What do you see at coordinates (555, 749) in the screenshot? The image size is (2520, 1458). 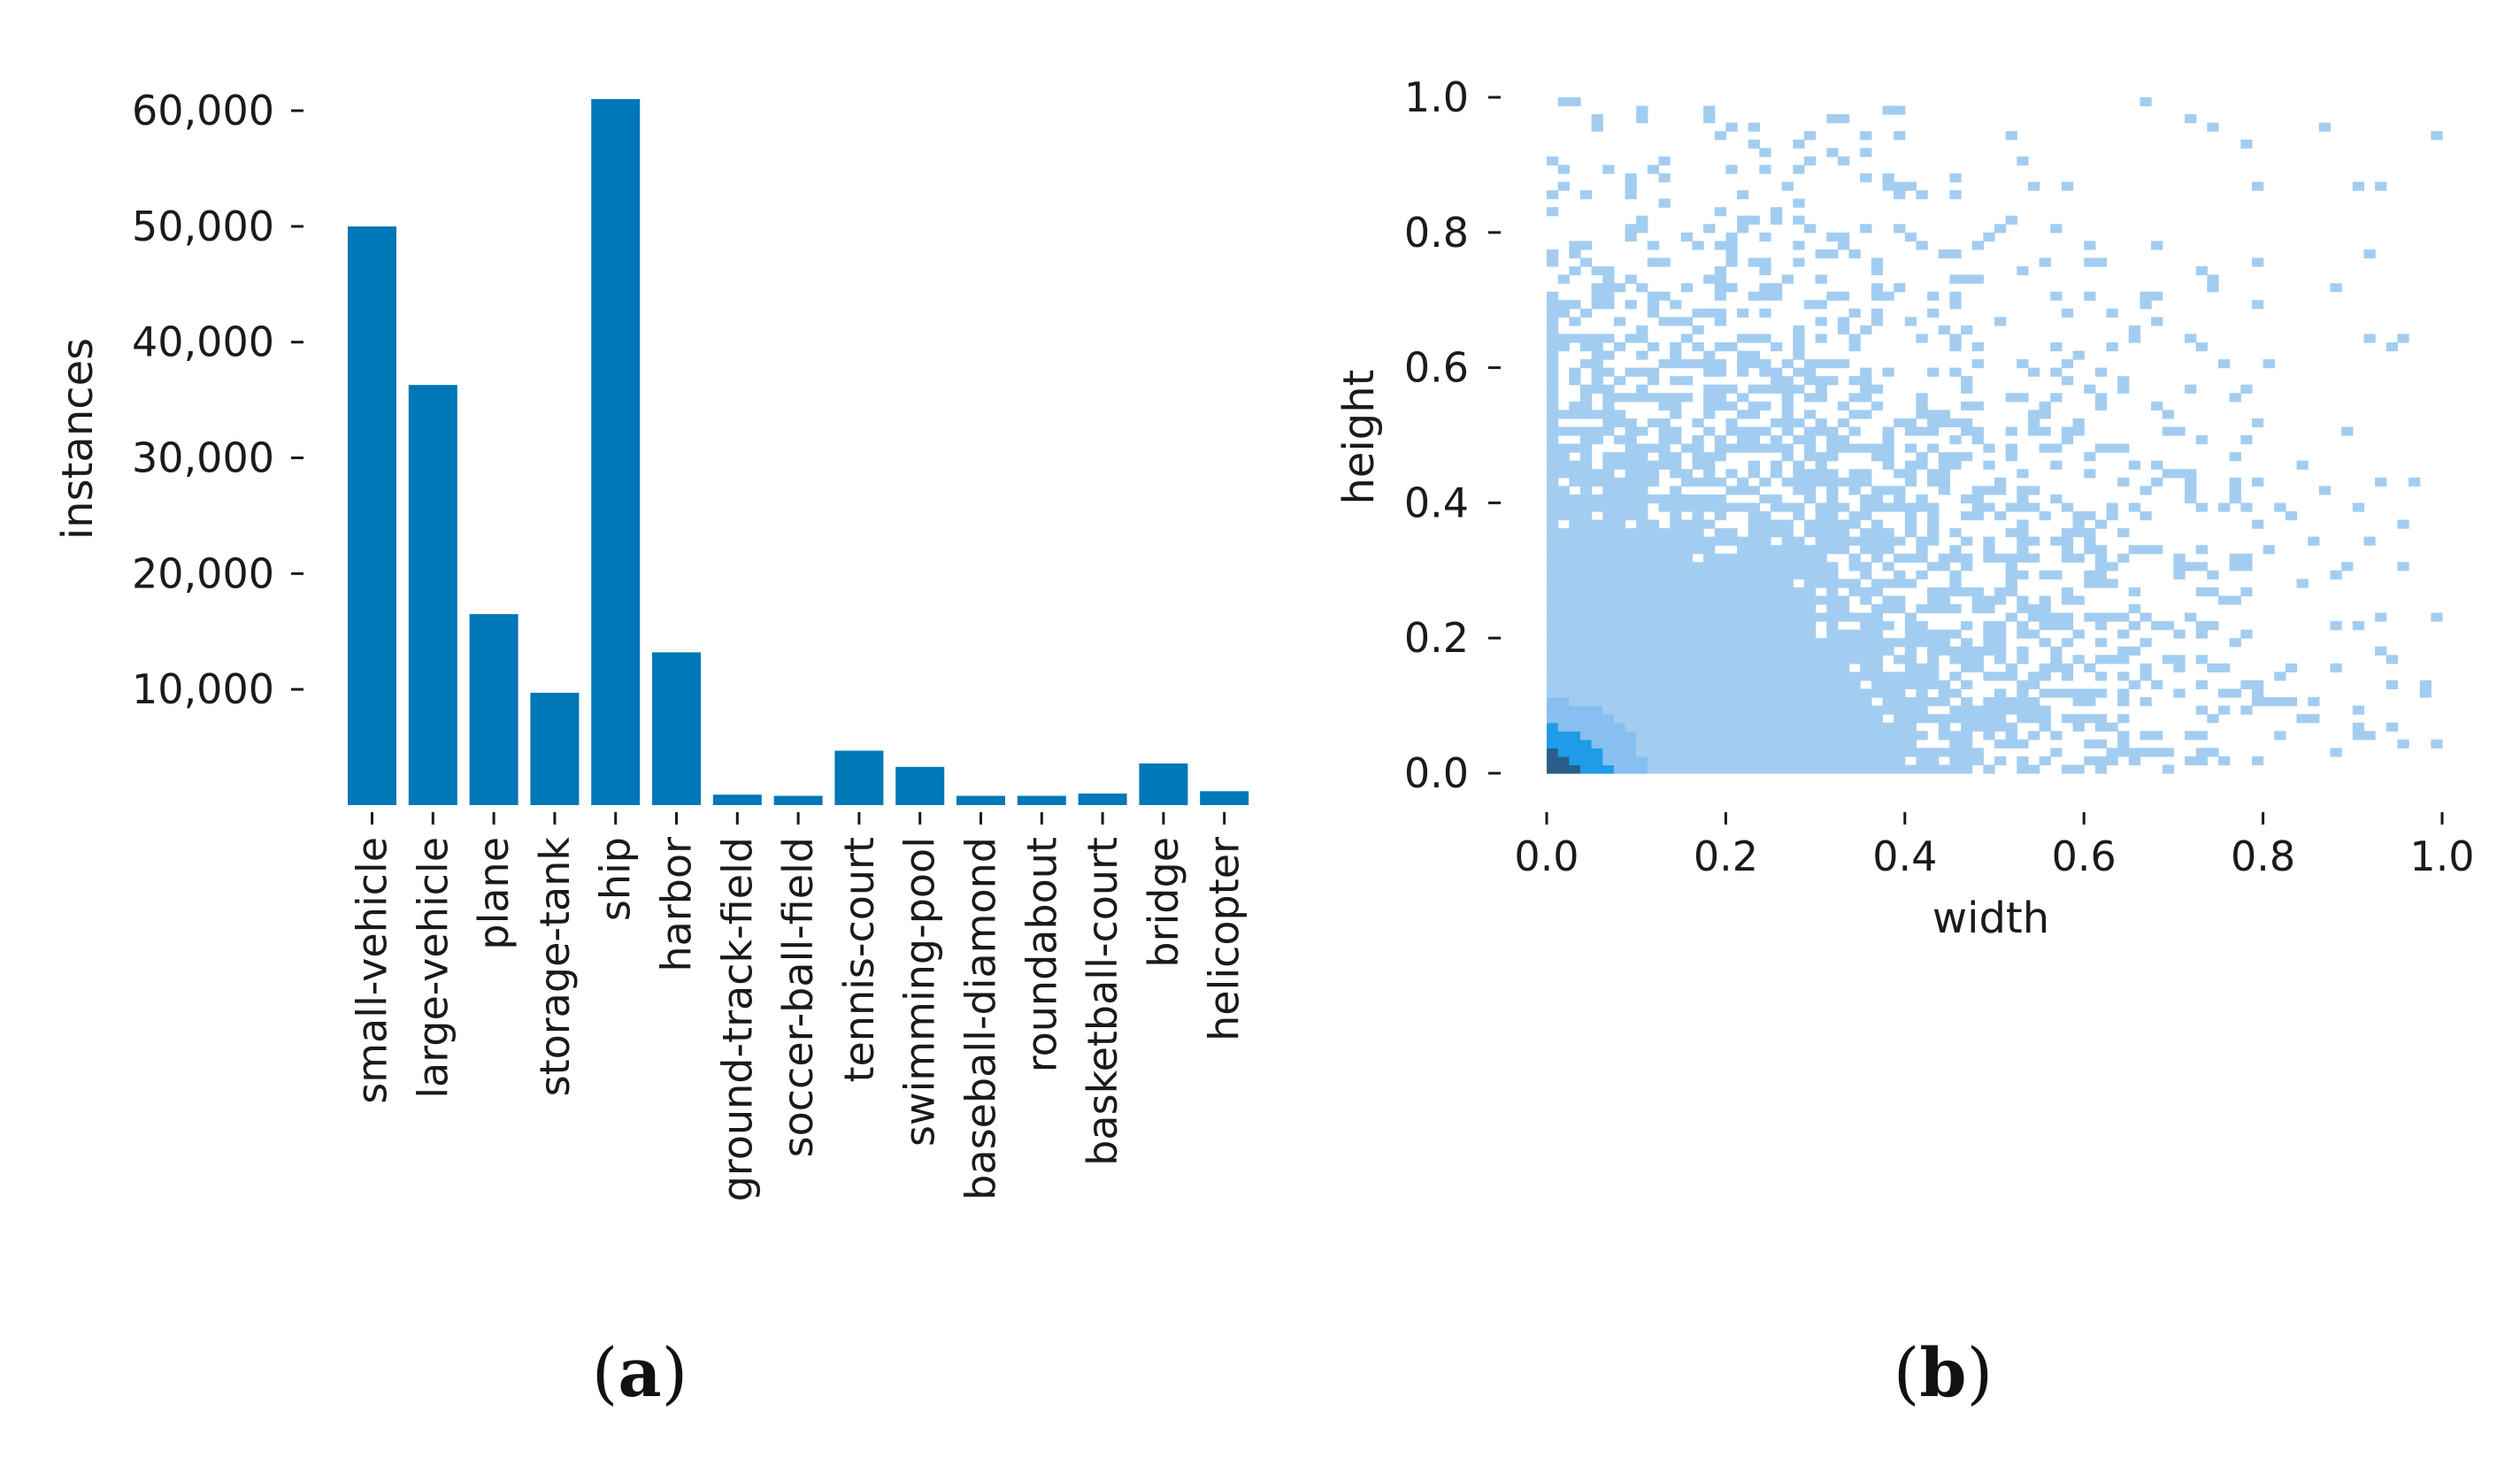 I see `bar-storage-tank` at bounding box center [555, 749].